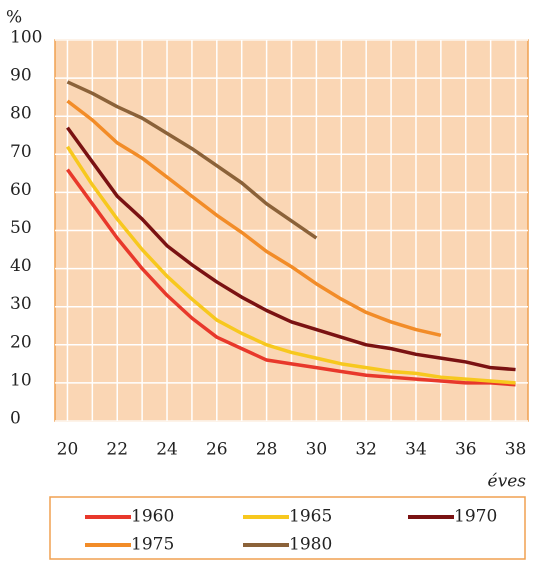 This screenshot has height=563, width=539. Describe the element at coordinates (366, 450) in the screenshot. I see `x-tick-label: 32` at that location.